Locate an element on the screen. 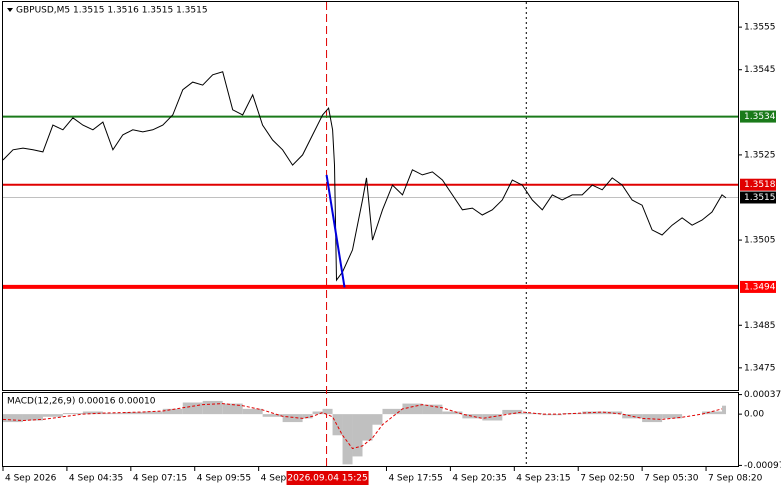 The width and height of the screenshot is (781, 489). x-tick-label: 4 Sep 2026 is located at coordinates (31, 479).